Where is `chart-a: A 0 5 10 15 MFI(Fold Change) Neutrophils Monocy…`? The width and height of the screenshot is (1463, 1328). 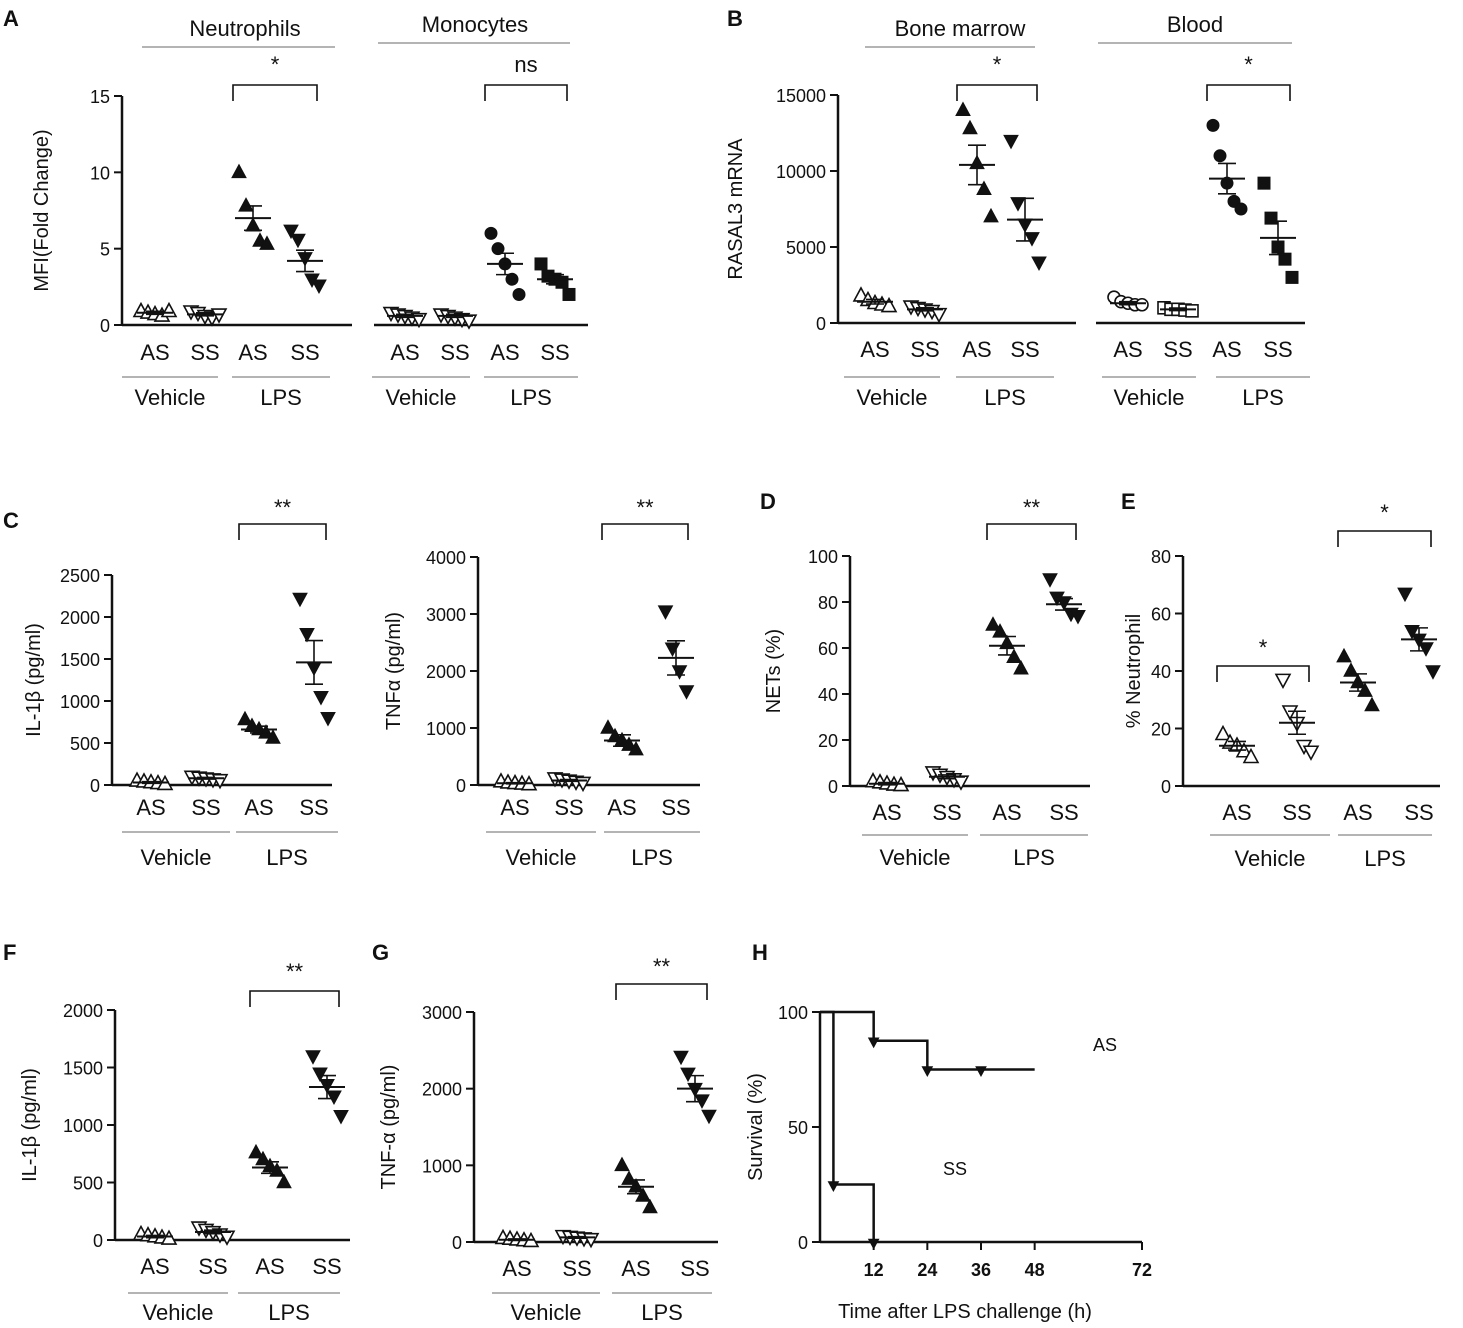 chart-a: A 0 5 10 15 MFI(Fold Change) Neutrophils Monocy… is located at coordinates (295, 208).